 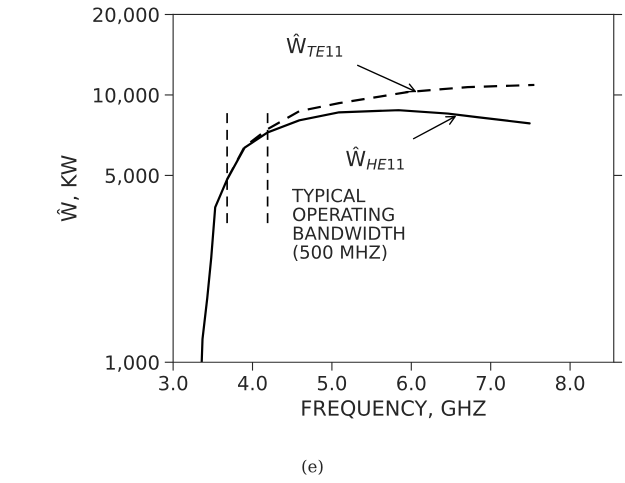 I want to click on x-tick-label: 3.0, so click(x=173, y=383).